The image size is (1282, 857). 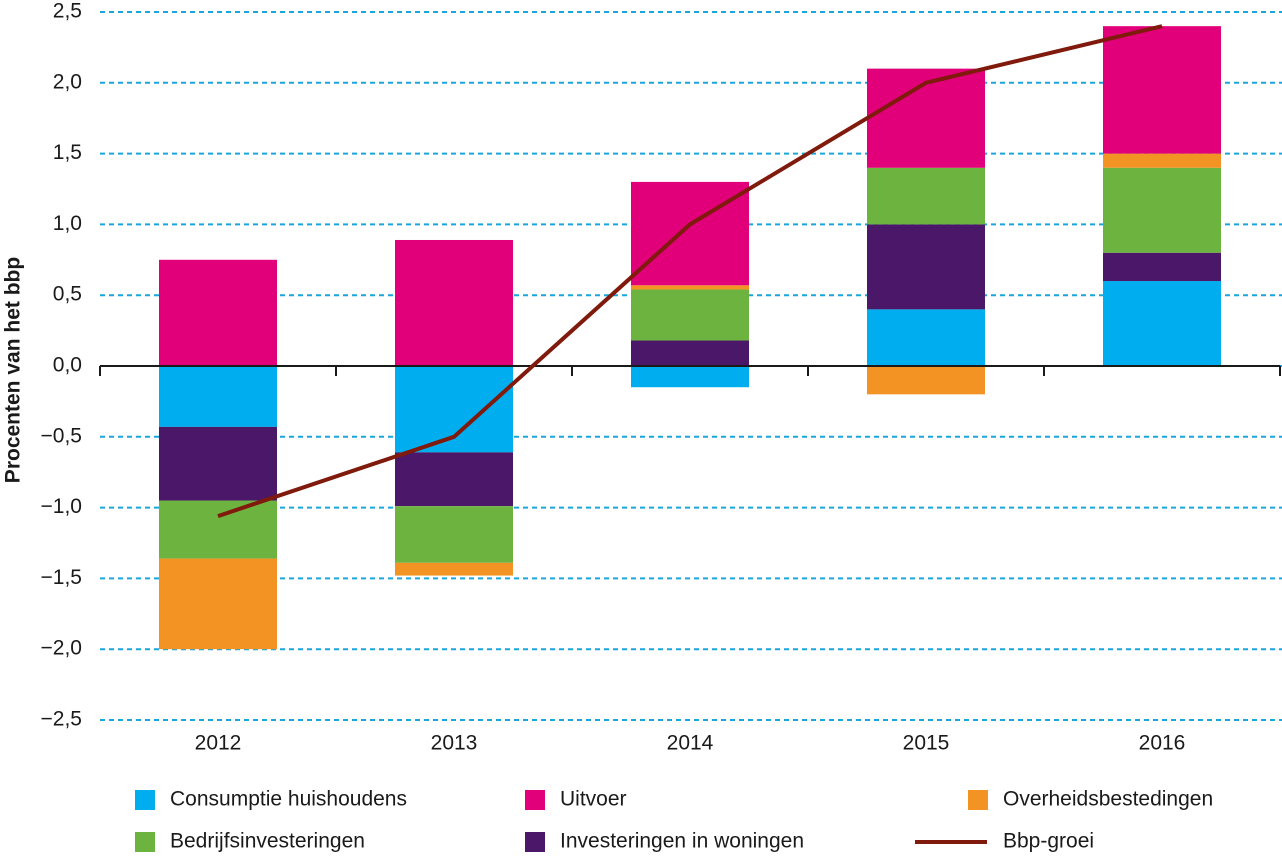 What do you see at coordinates (67, 11) in the screenshot?
I see `y-tick-label: 2,5` at bounding box center [67, 11].